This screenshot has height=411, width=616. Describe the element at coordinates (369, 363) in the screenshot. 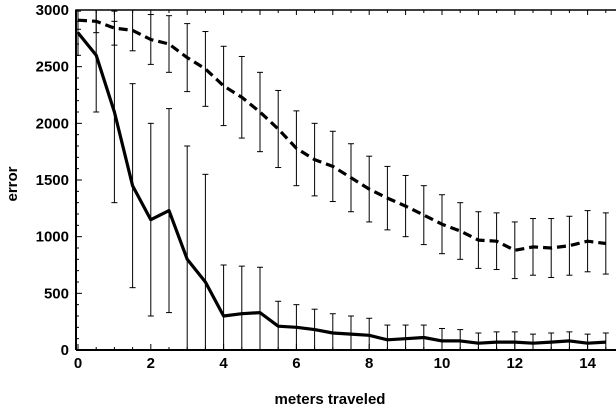

I see `x-tick-label: 8` at that location.